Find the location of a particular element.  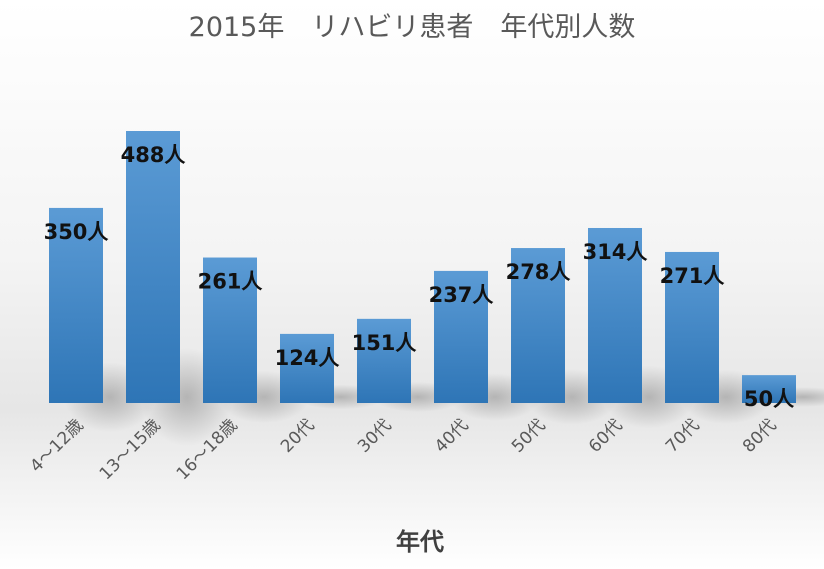

data-label-16～18歳: 261人 is located at coordinates (230, 282).